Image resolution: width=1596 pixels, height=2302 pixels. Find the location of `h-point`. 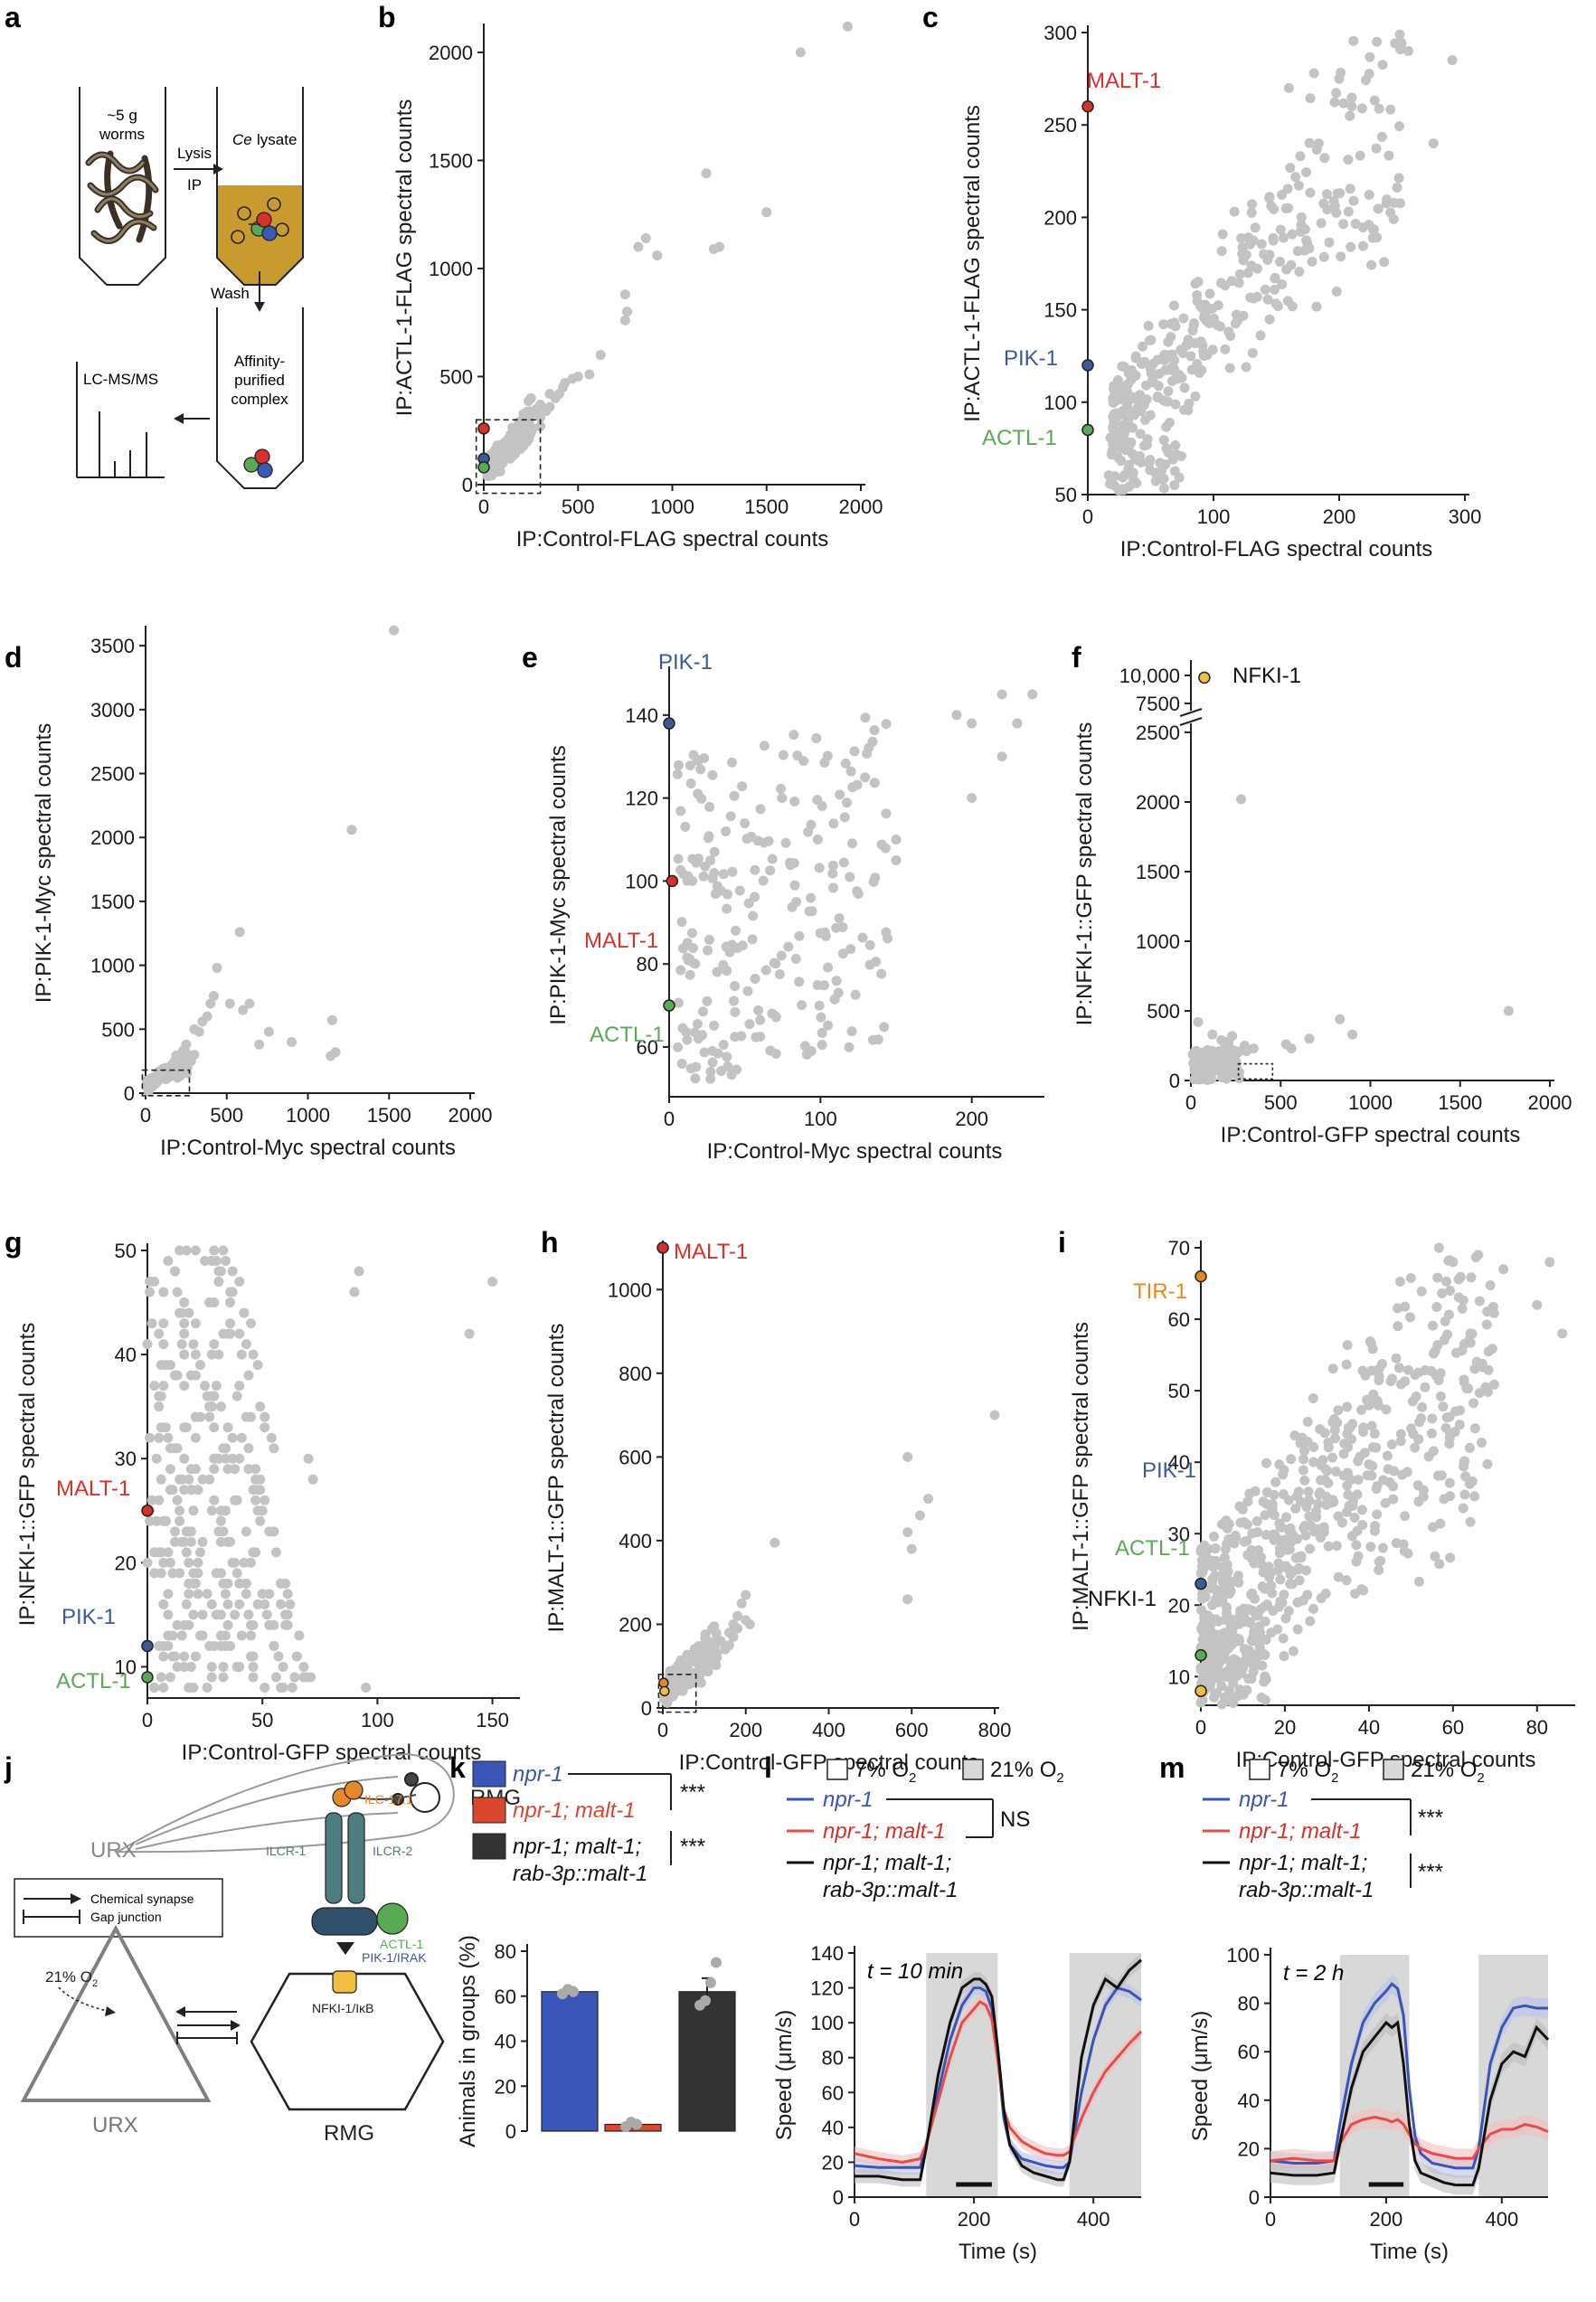

h-point is located at coordinates (746, 1595).